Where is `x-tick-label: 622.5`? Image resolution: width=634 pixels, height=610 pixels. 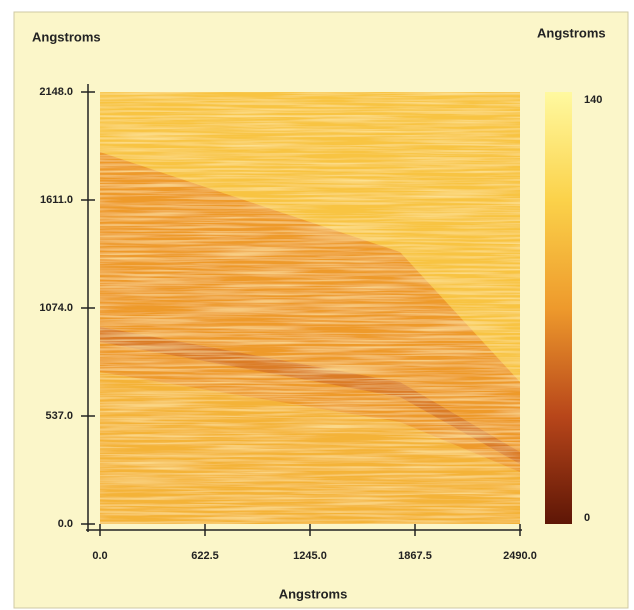 x-tick-label: 622.5 is located at coordinates (205, 556).